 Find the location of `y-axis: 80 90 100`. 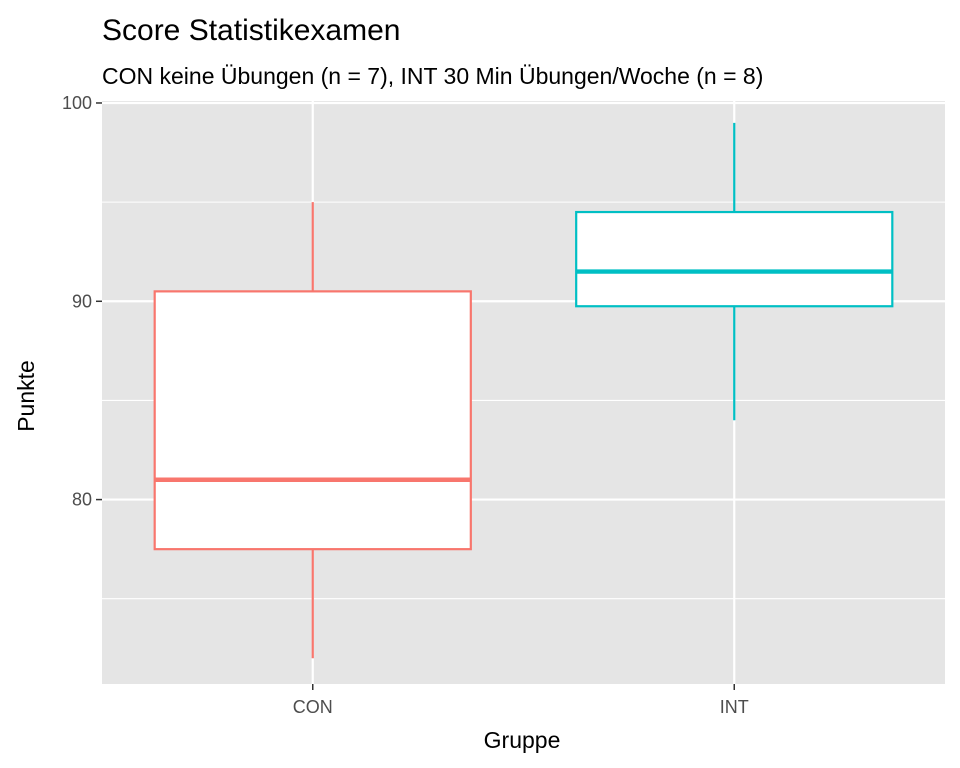

y-axis: 80 90 100 is located at coordinates (82, 301).